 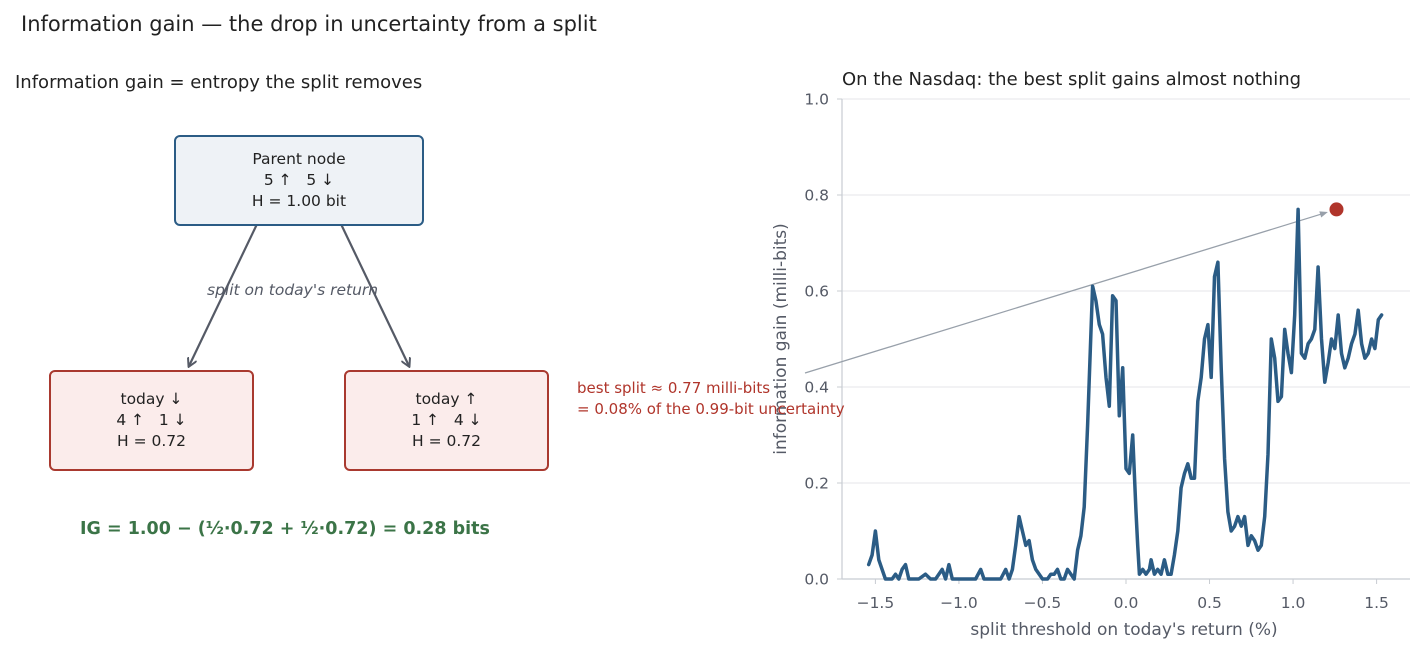 I want to click on split-label: split on today's return, so click(x=293, y=290).